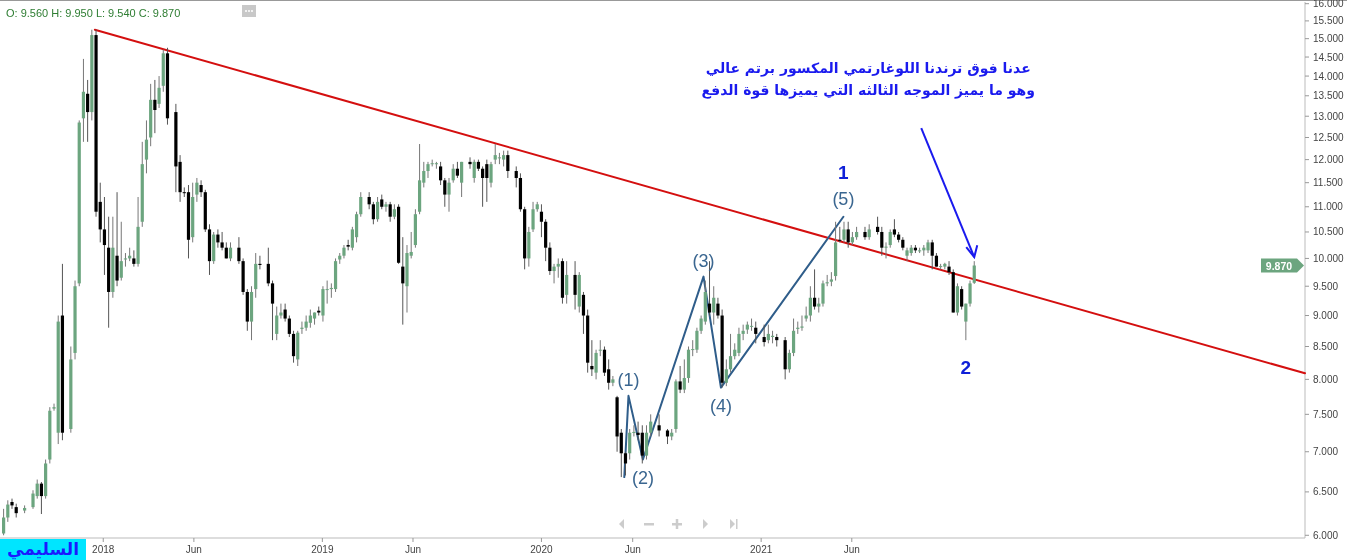 This screenshot has height=560, width=1347. Describe the element at coordinates (642, 477) in the screenshot. I see `annotation: (2)` at that location.